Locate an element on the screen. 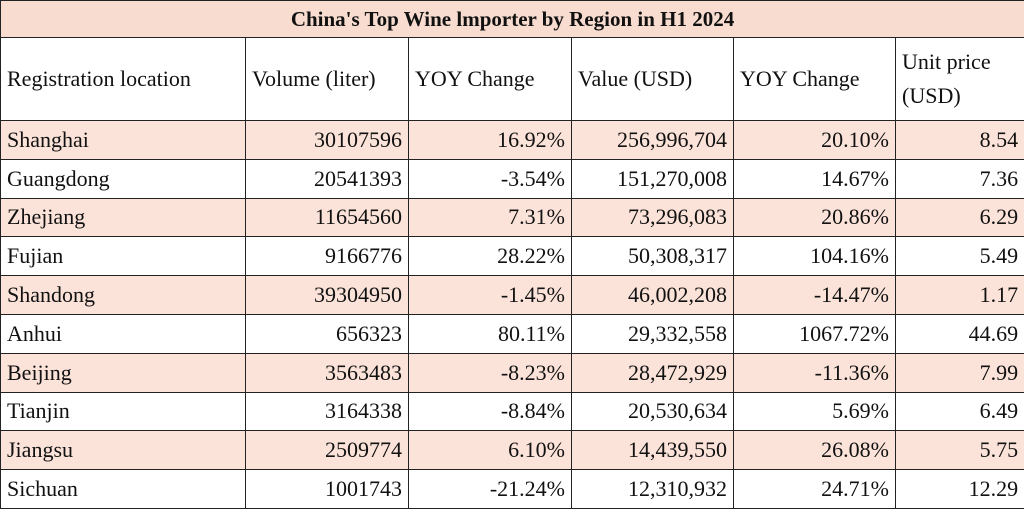 This screenshot has width=1024, height=509. value-cell: 26.08% is located at coordinates (814, 450).